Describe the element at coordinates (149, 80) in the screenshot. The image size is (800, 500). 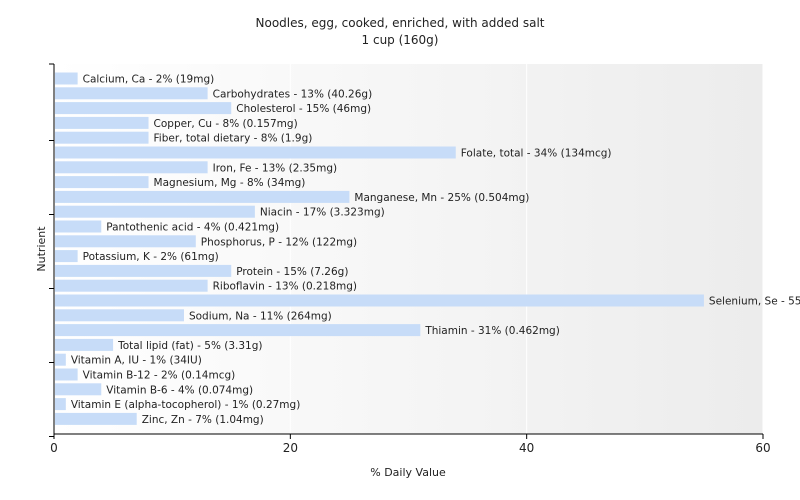
I see `bar-label: Calcium, Ca - 2% (19mg)` at that location.